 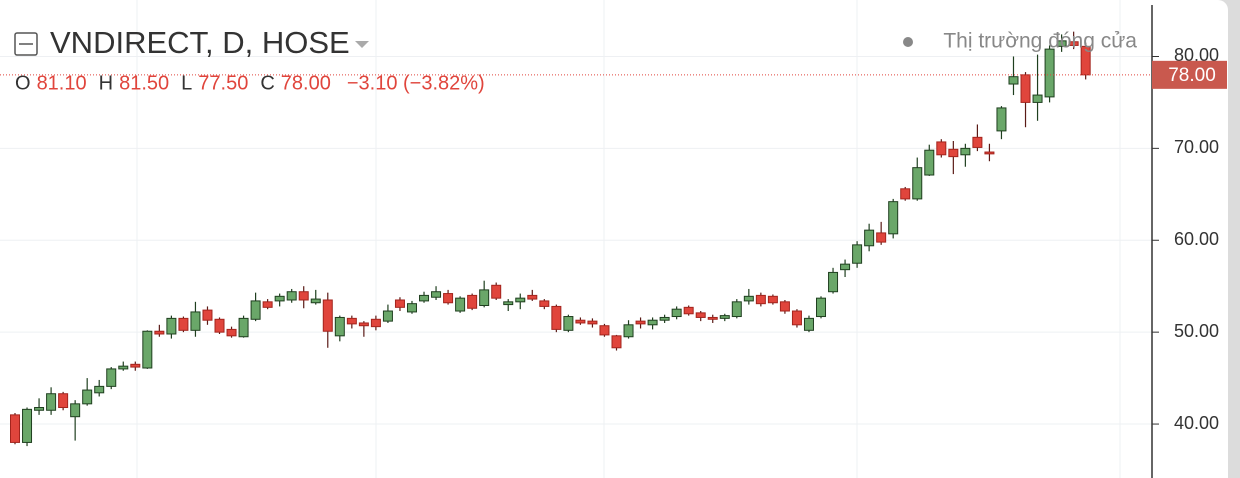 What do you see at coordinates (1040, 41) in the screenshot?
I see `market-status: Thị trường đóng cửa` at bounding box center [1040, 41].